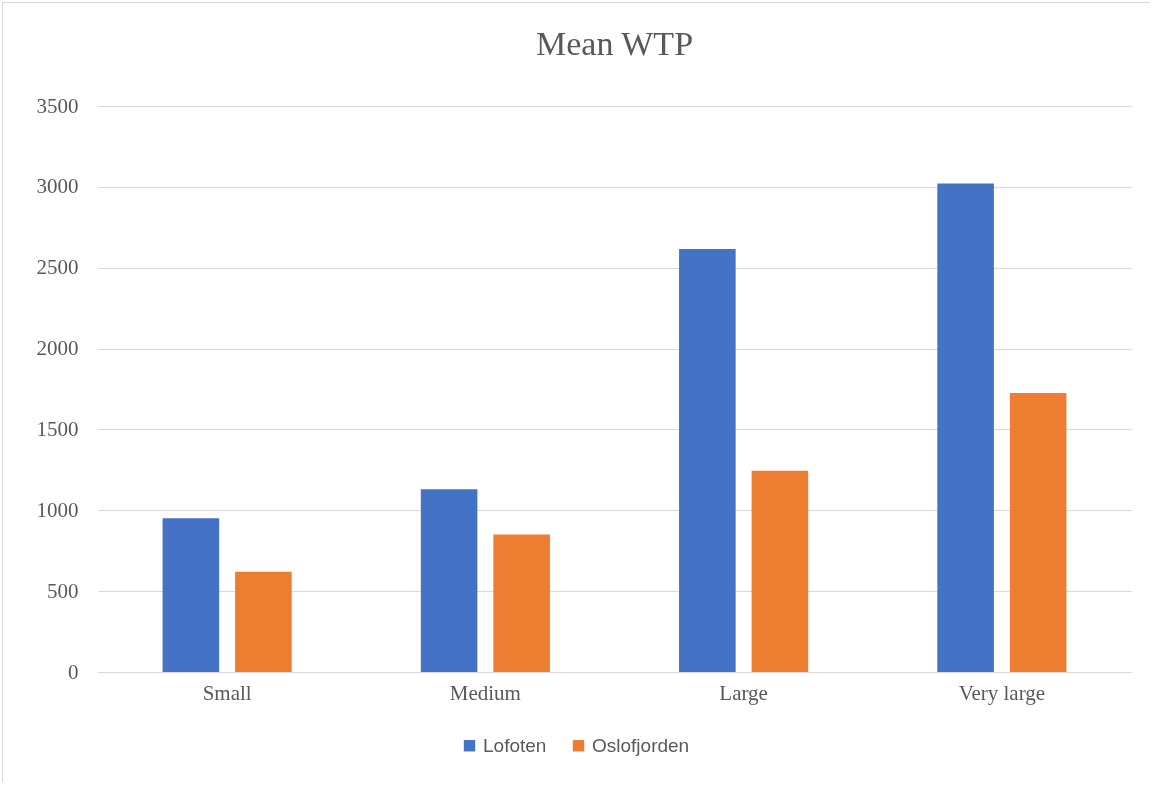  I want to click on y-tick-label: 2000, so click(57, 348).